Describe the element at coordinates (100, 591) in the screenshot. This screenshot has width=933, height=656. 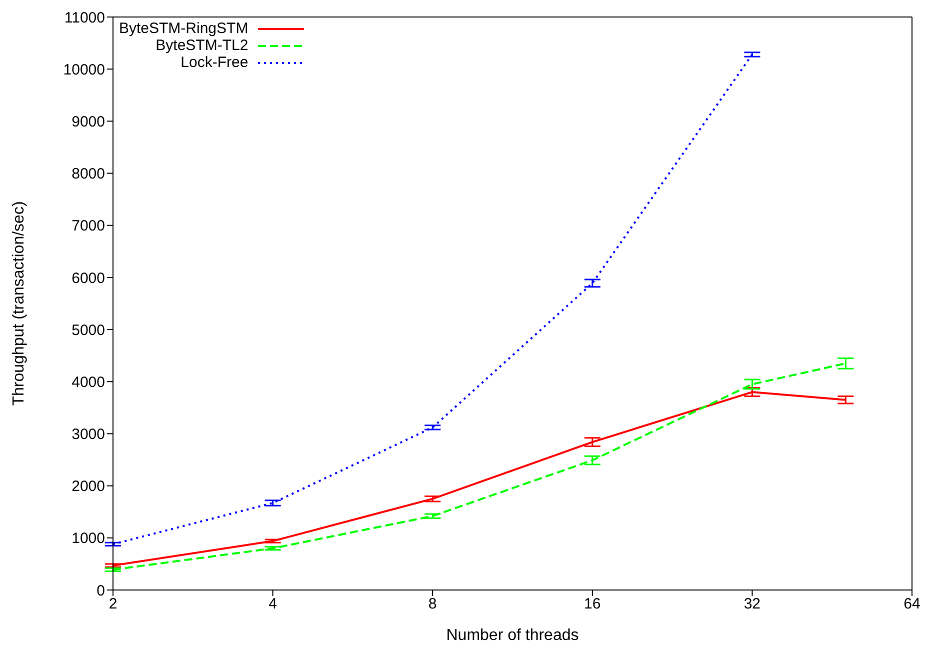
I see `y-tick-label: 0` at that location.